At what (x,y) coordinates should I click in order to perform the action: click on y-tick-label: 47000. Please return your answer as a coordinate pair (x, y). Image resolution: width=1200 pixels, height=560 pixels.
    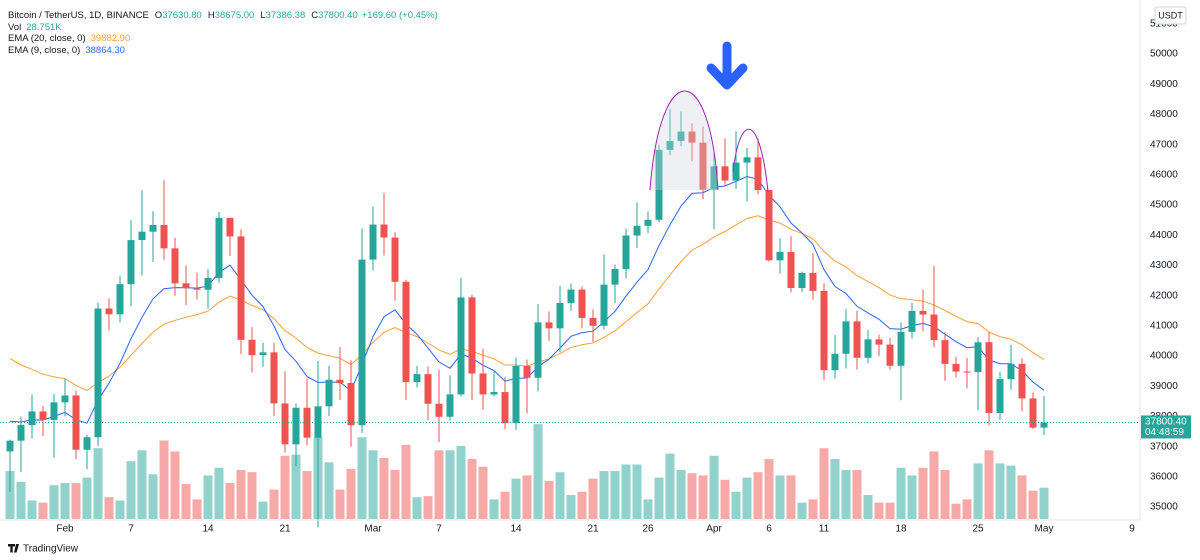
    Looking at the image, I should click on (1164, 144).